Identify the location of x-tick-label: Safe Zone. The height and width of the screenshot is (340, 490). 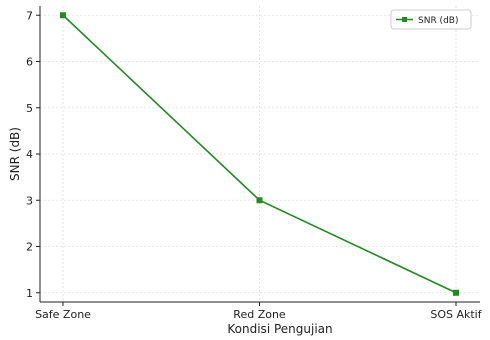
(63, 314).